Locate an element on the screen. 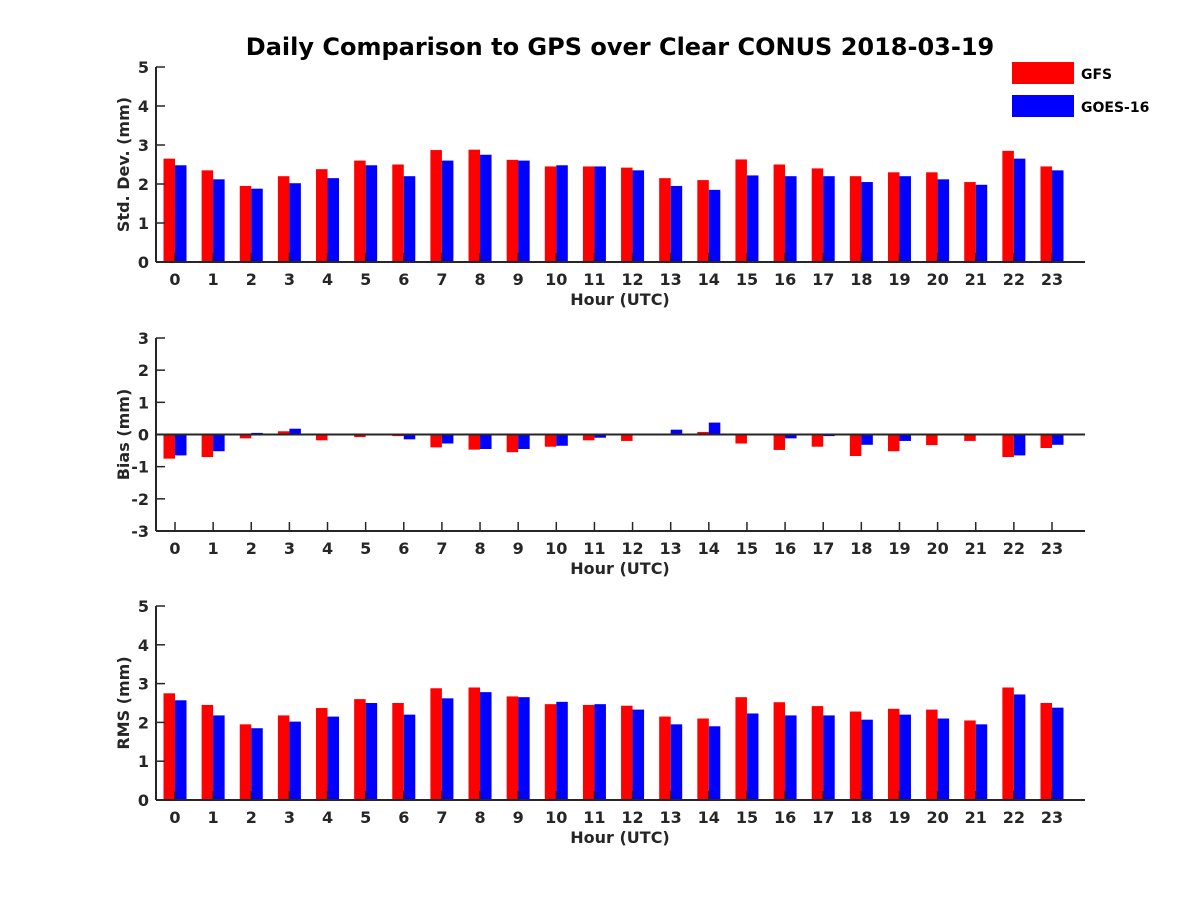 The image size is (1200, 900). bar-rms-goes16-h22 is located at coordinates (1019, 747).